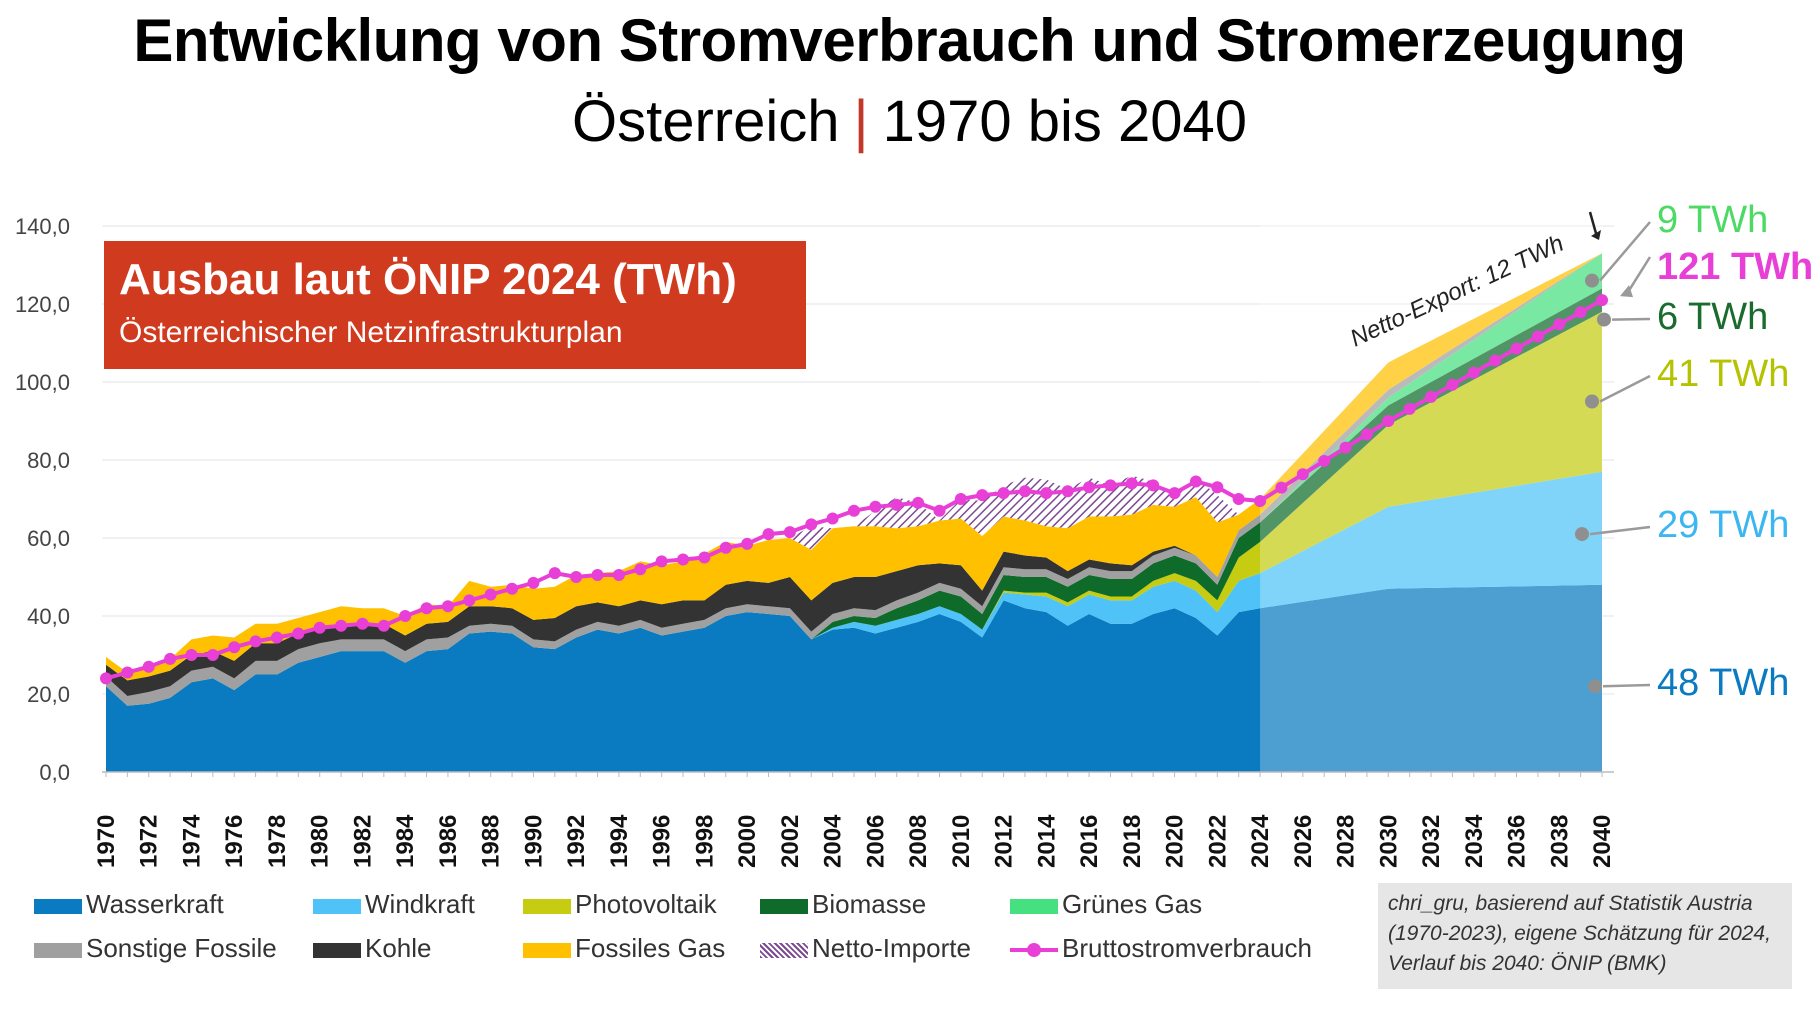 This screenshot has width=1819, height=1011. Describe the element at coordinates (1175, 841) in the screenshot. I see `x-tick-label: 2020` at that location.